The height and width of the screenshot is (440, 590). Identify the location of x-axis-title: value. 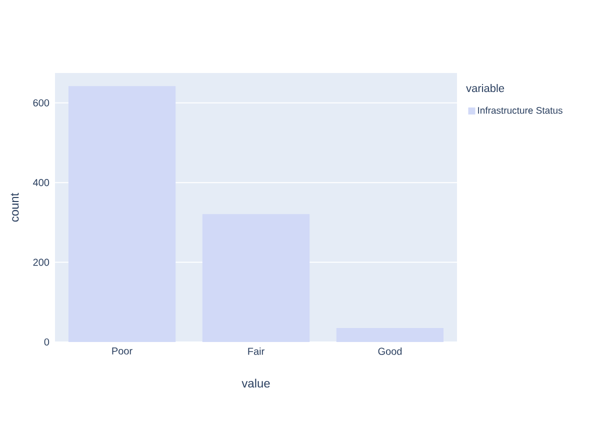
(256, 383).